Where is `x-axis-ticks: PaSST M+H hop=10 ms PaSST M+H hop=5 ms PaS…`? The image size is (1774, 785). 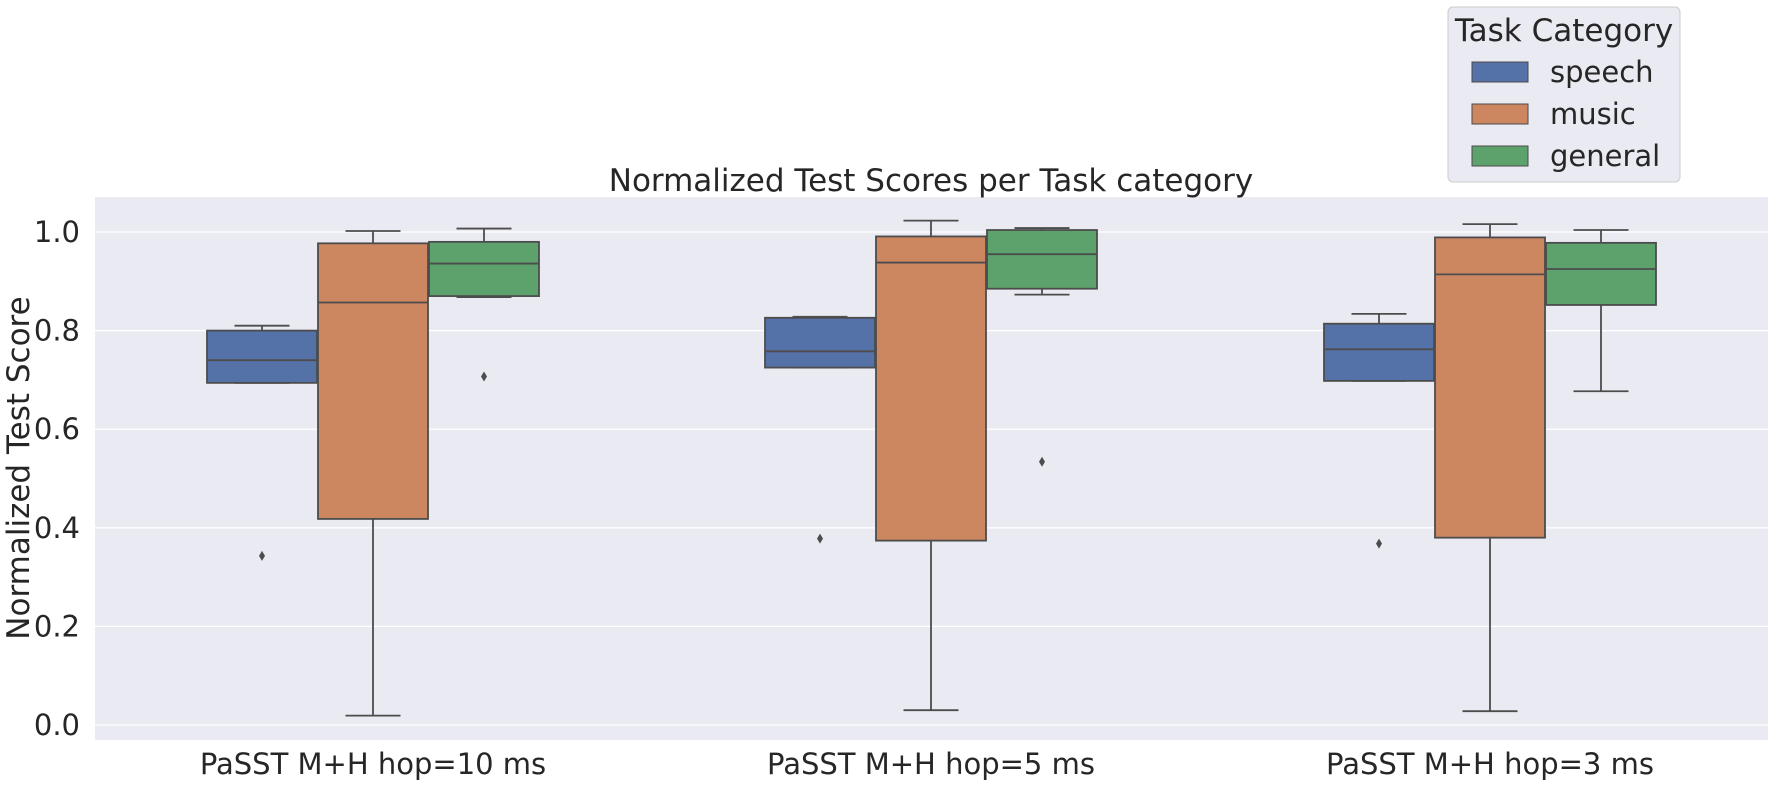 x-axis-ticks: PaSST M+H hop=10 ms PaSST M+H hop=5 ms PaS… is located at coordinates (927, 764).